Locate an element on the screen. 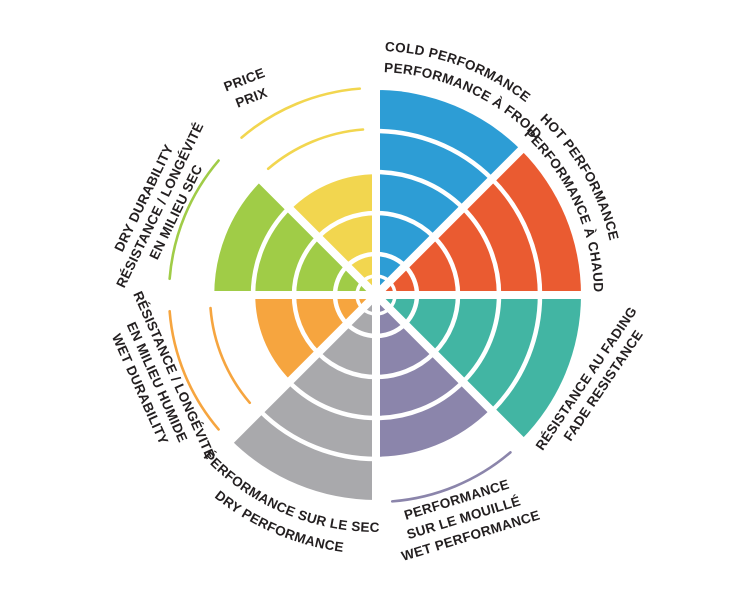 The image size is (734, 600). wedge-dry-durability is located at coordinates (294, 237).